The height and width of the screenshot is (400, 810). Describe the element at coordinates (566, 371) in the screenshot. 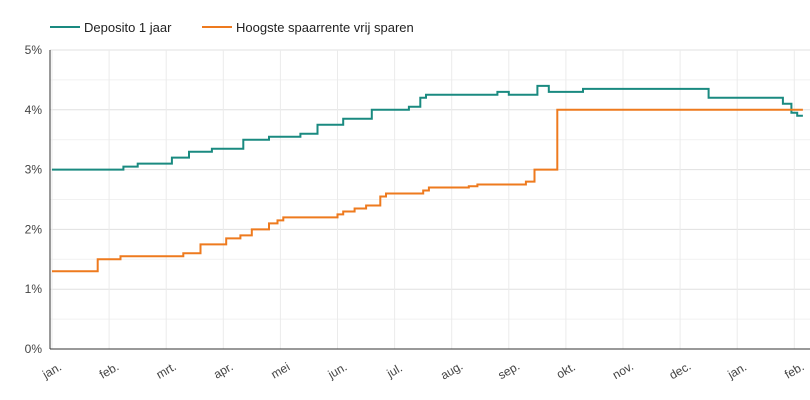

I see `x-tick-label: okt.` at that location.